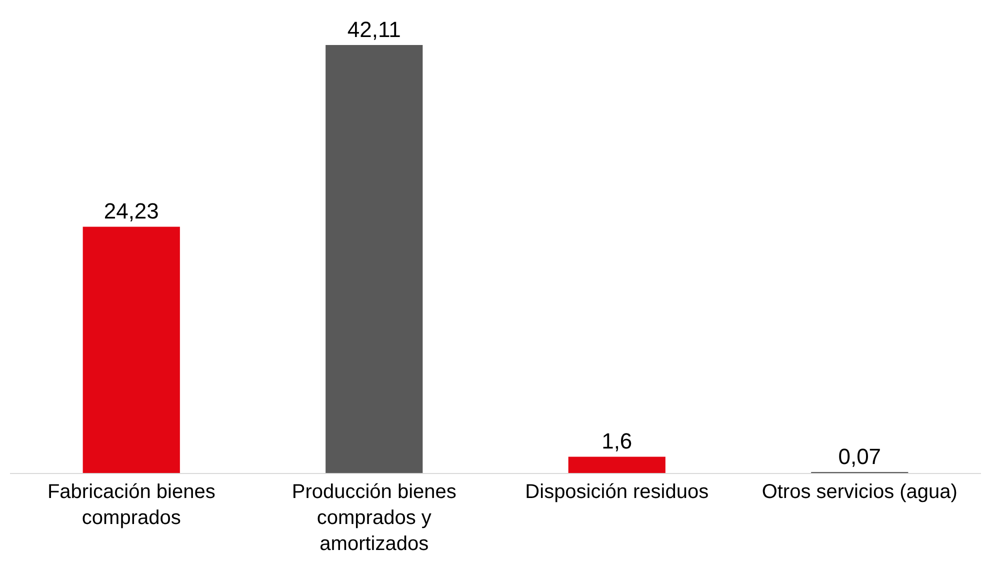  What do you see at coordinates (131, 505) in the screenshot?
I see `x-tick-label: Fabricación bienes comprados` at bounding box center [131, 505].